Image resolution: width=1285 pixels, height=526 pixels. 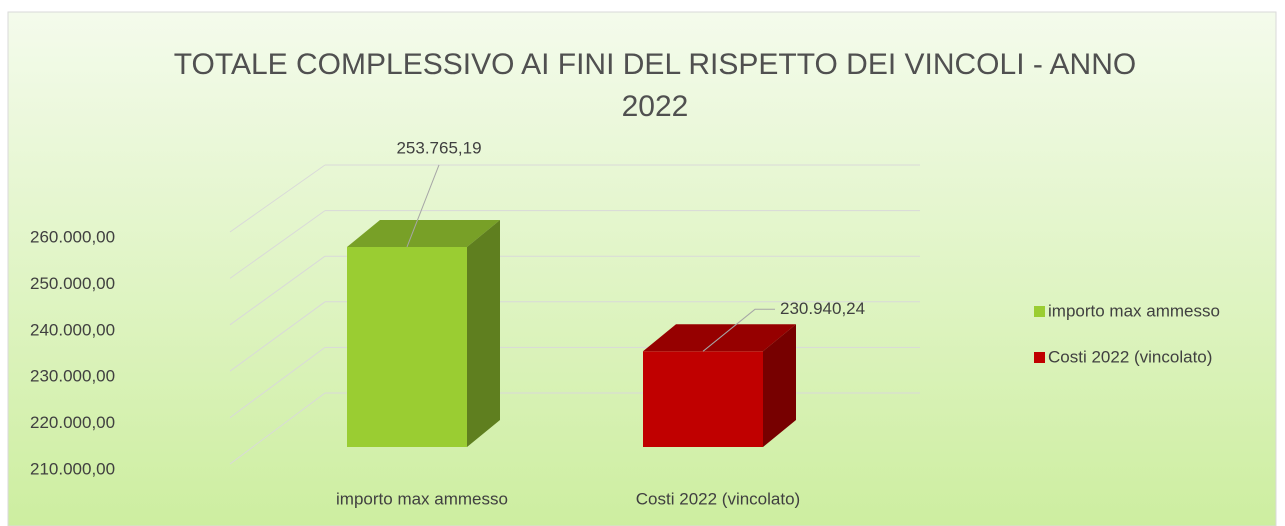 What do you see at coordinates (1134, 310) in the screenshot?
I see `legend-label: importo max ammesso` at bounding box center [1134, 310].